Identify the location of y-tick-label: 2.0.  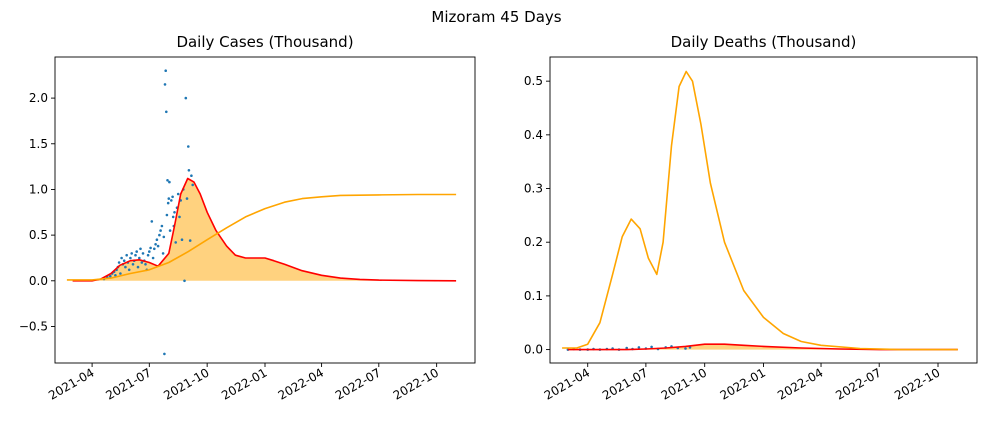
(38, 98).